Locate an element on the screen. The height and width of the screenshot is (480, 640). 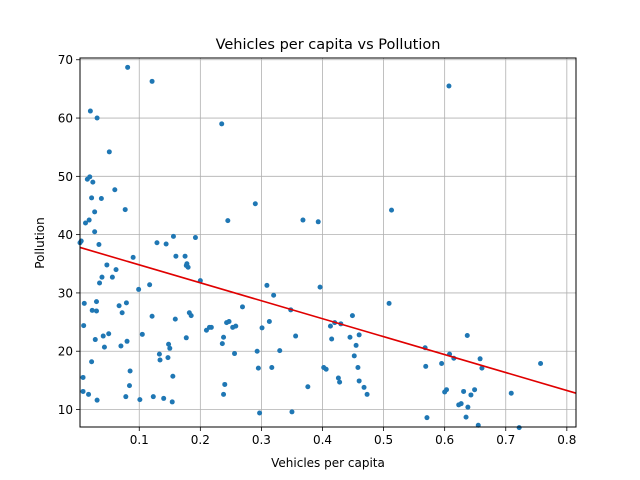
y-tick-label: 70 is located at coordinates (65, 60).